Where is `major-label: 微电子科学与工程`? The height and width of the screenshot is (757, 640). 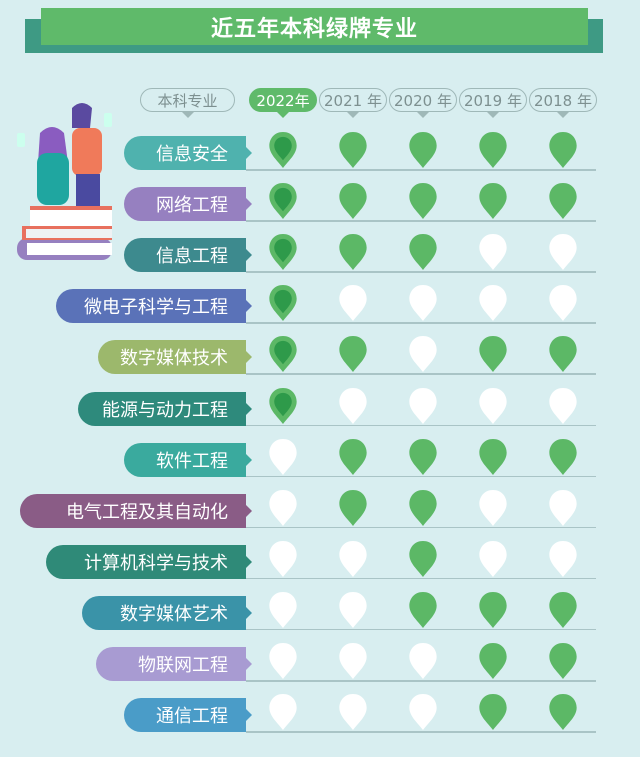
major-label: 微电子科学与工程 is located at coordinates (154, 306).